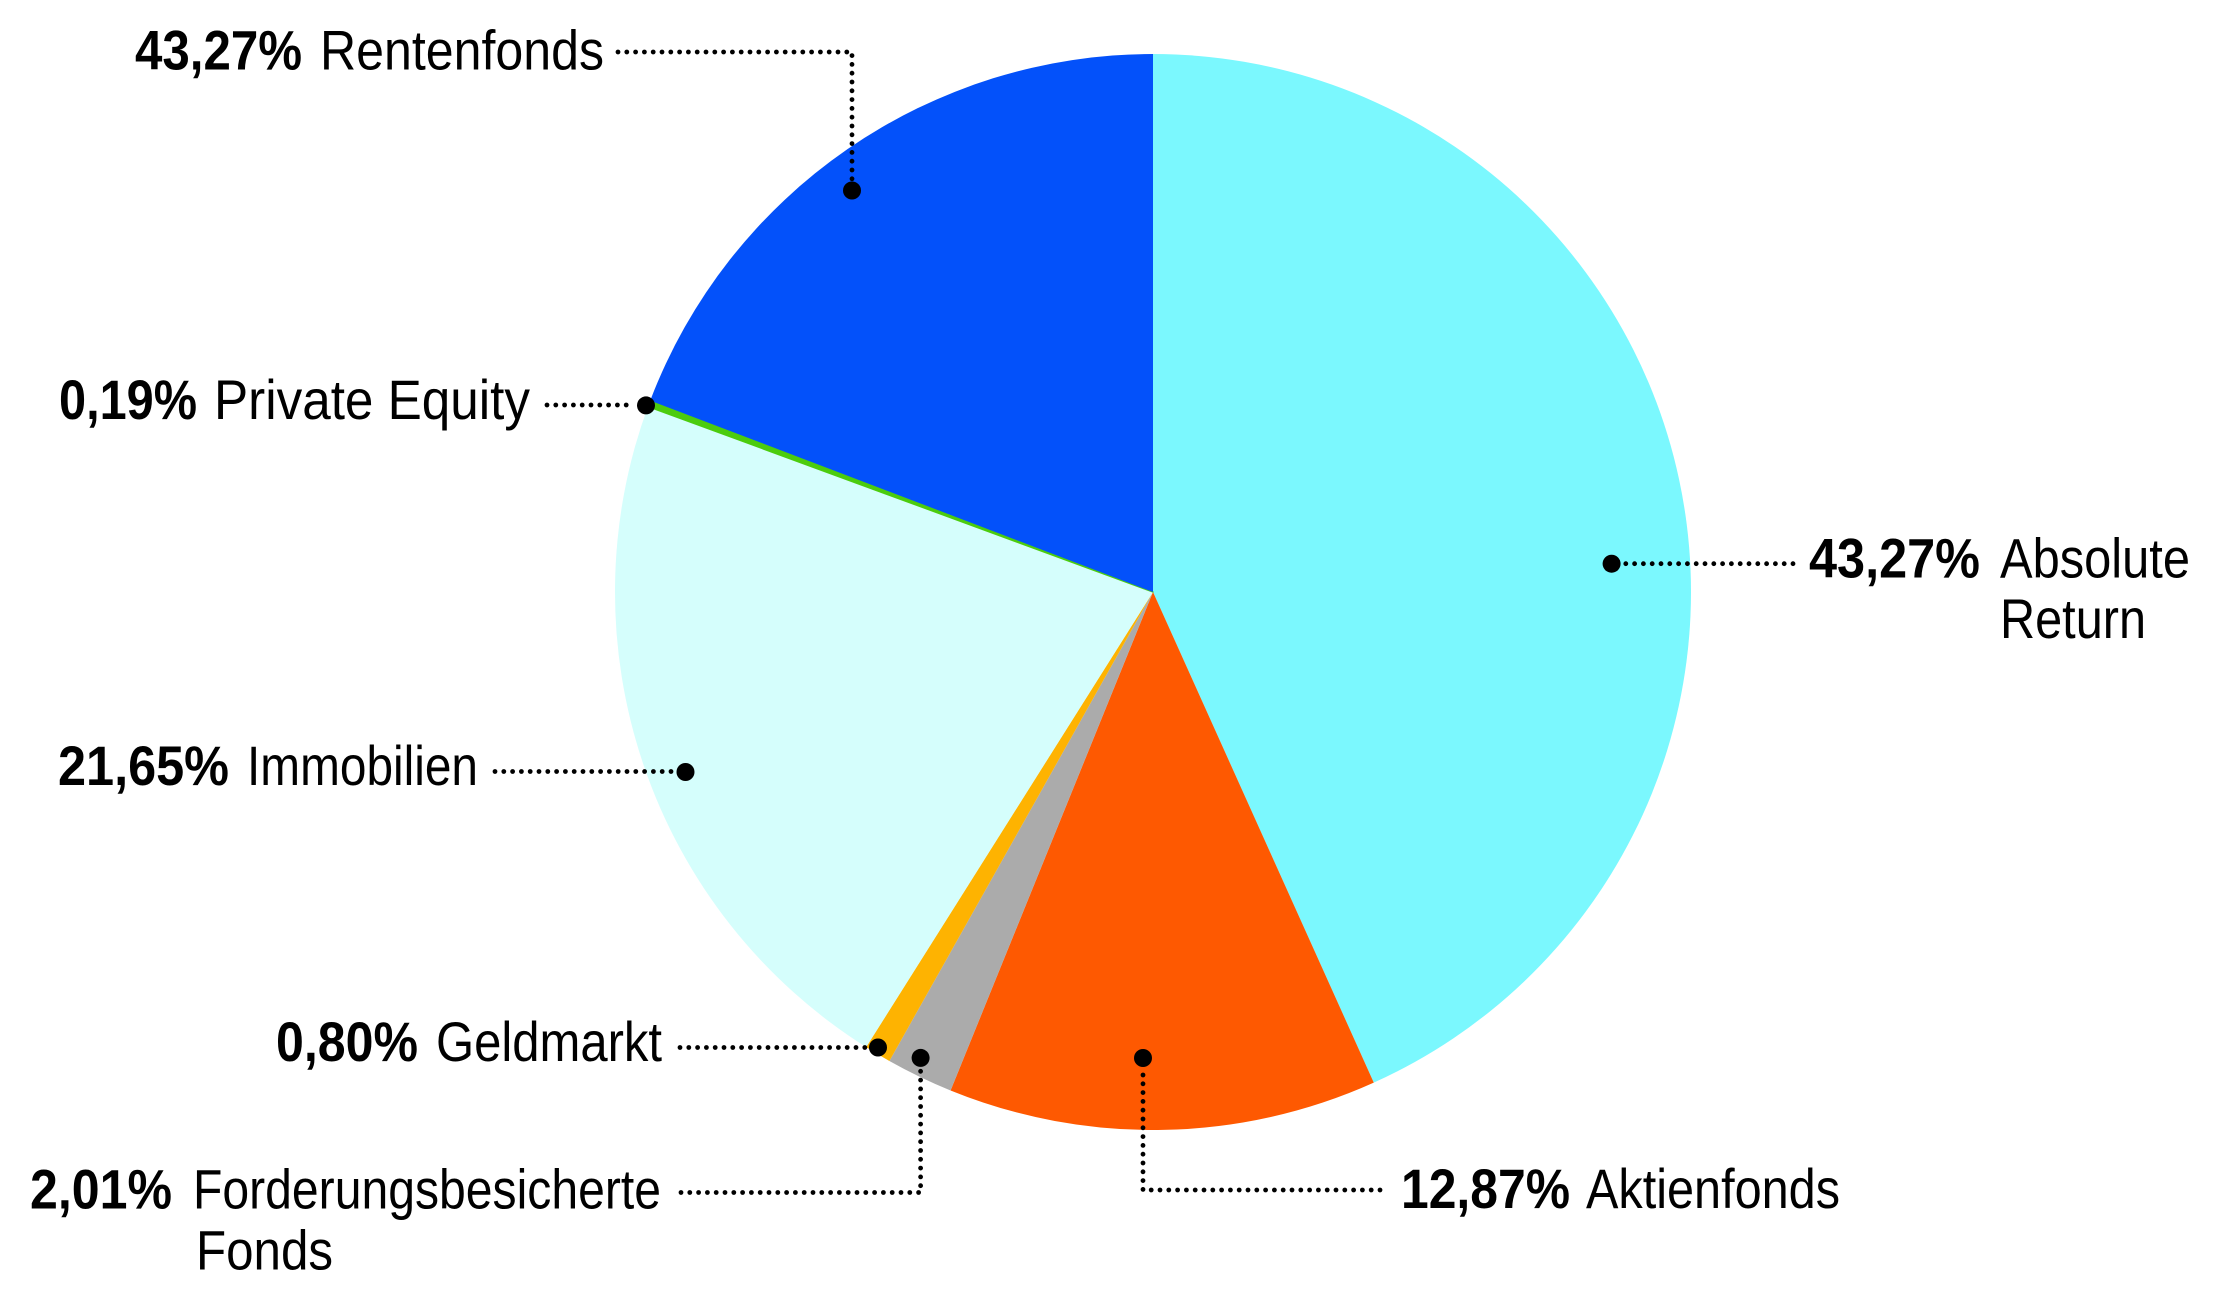 The height and width of the screenshot is (1292, 2213). What do you see at coordinates (101, 1189) in the screenshot?
I see `svg-text: 2,01%` at bounding box center [101, 1189].